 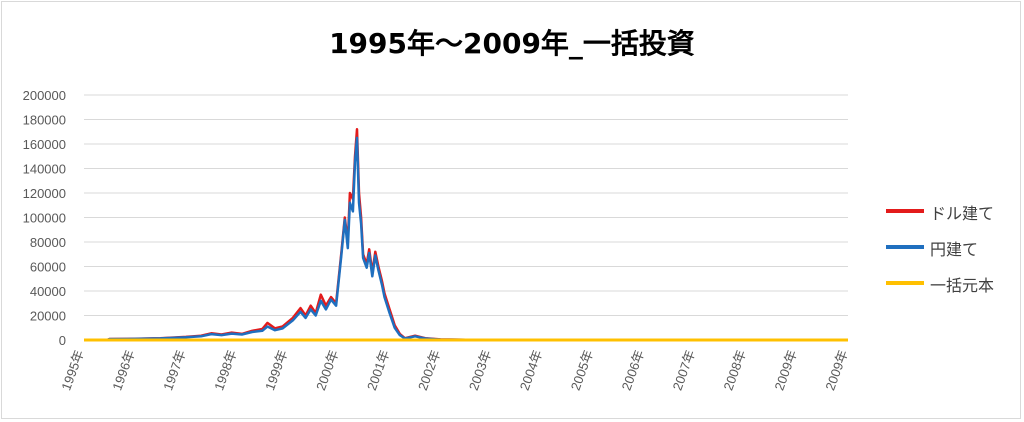 I want to click on x-tick-label: 1995年, so click(x=72, y=370).